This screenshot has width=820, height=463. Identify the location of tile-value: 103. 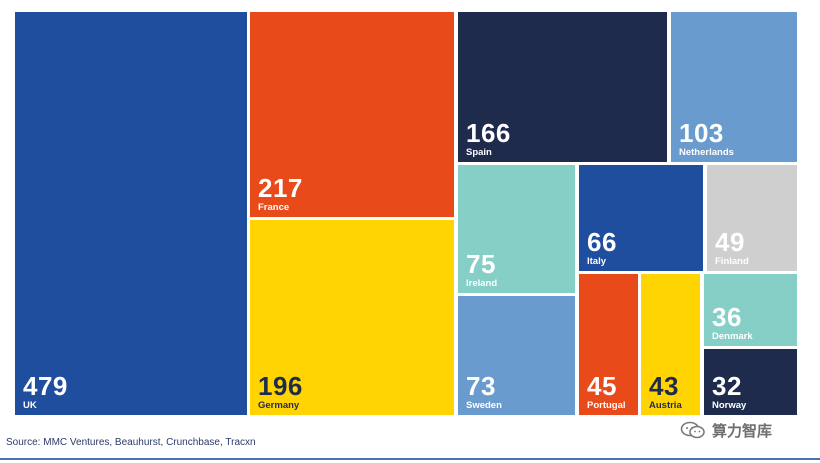
(701, 133).